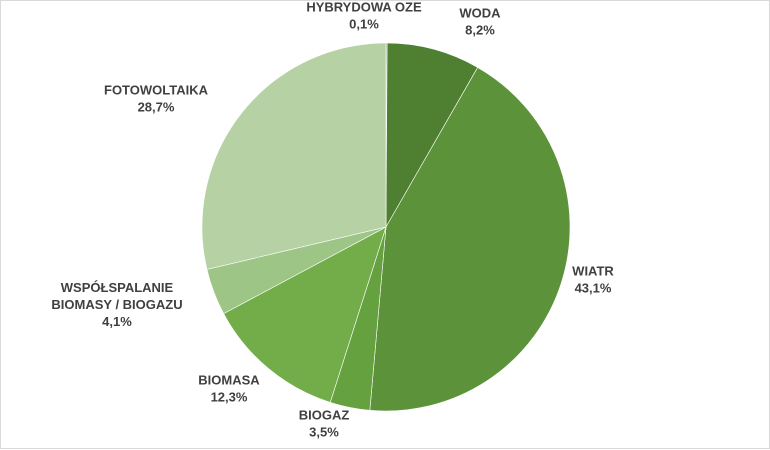 The height and width of the screenshot is (450, 770). What do you see at coordinates (294, 156) in the screenshot?
I see `pie-slice-fotowoltaika` at bounding box center [294, 156].